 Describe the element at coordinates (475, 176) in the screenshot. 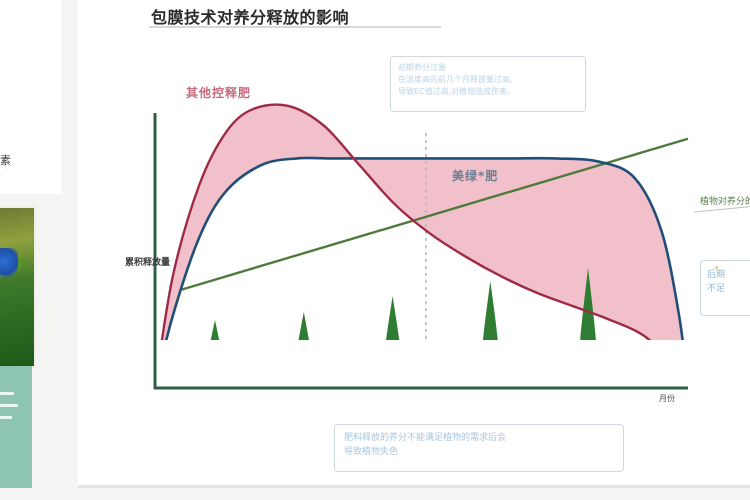

I see `series-label-meilv-fertilizer: 美绿*肥` at that location.